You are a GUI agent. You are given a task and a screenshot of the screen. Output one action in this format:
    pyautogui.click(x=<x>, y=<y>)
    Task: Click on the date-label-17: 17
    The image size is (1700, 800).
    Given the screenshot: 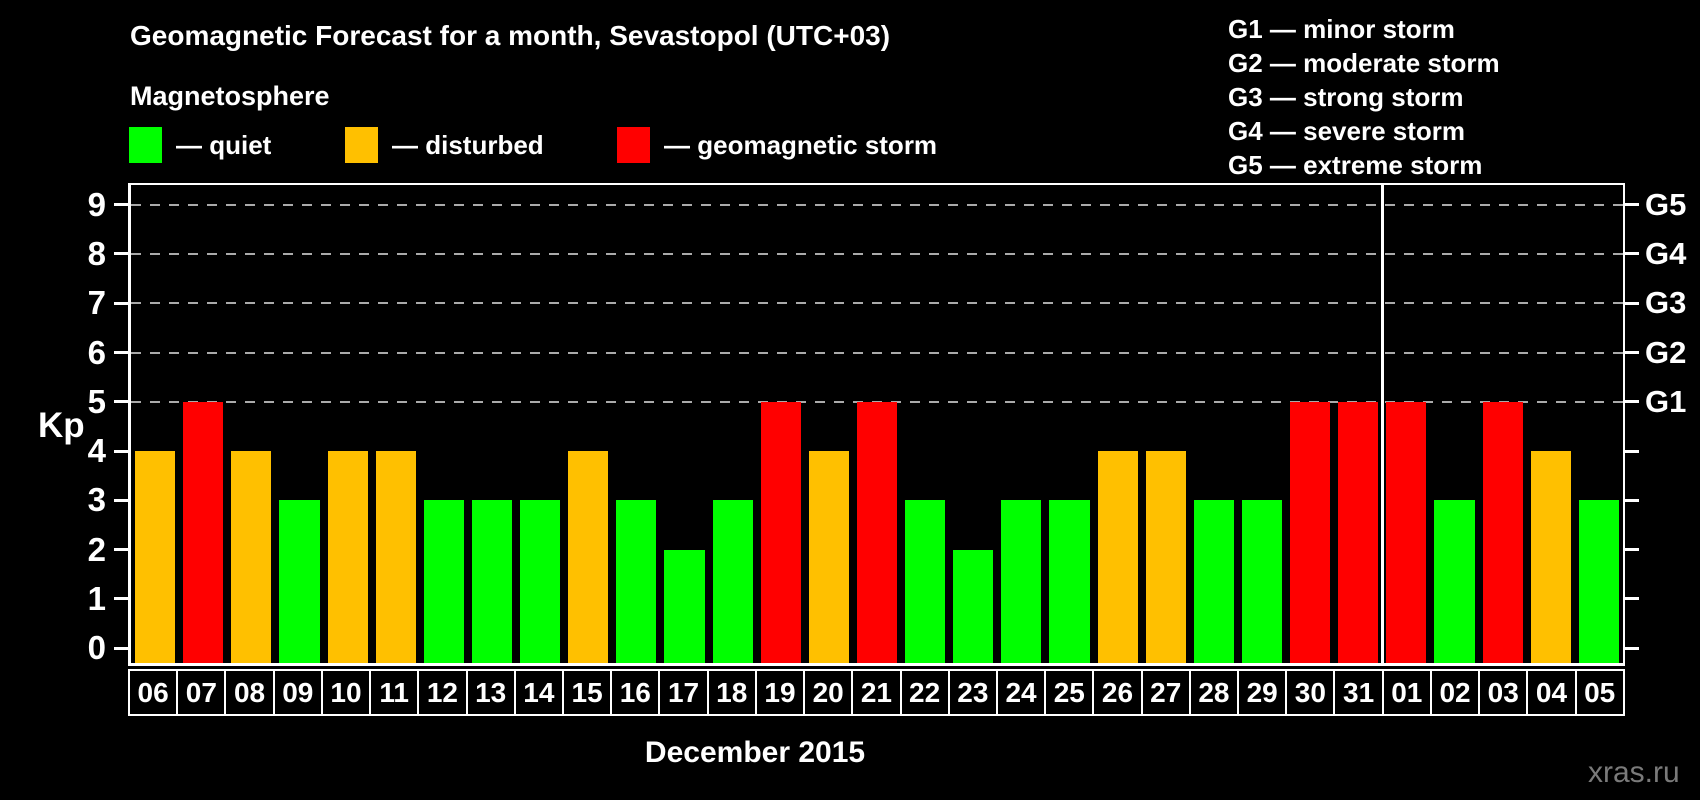 What is the action you would take?
    pyautogui.click(x=684, y=692)
    